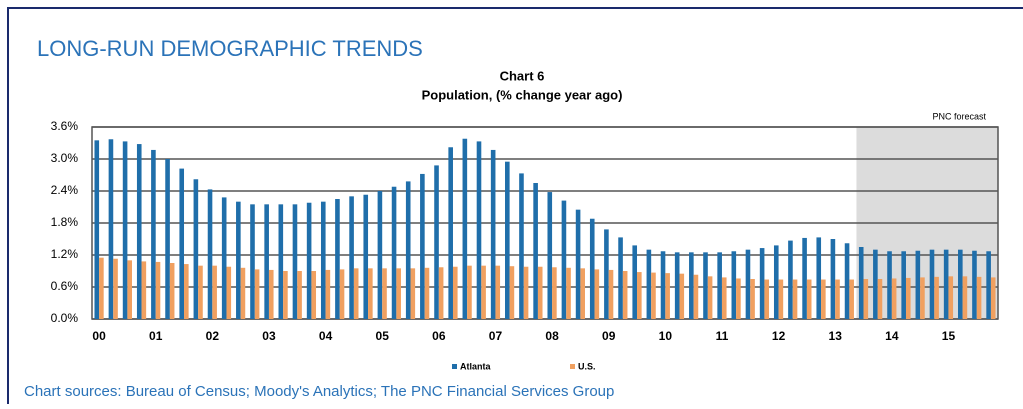 Image resolution: width=1023 pixels, height=409 pixels. What do you see at coordinates (439, 336) in the screenshot?
I see `x-tick-label: 06` at bounding box center [439, 336].